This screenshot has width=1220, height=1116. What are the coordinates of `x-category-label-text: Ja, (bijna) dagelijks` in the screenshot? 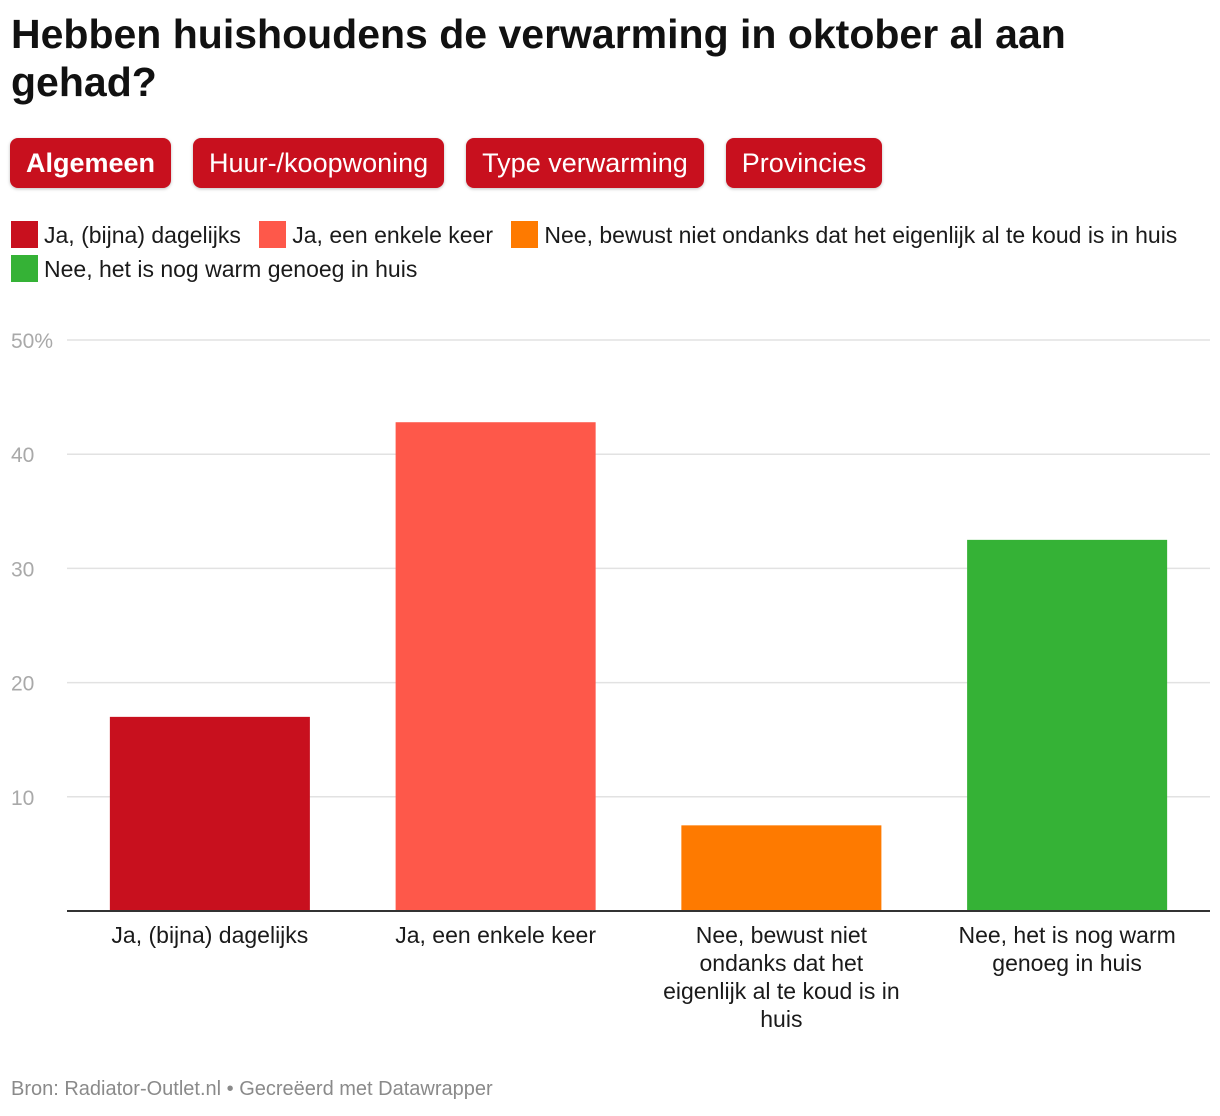 It's located at (210, 935).